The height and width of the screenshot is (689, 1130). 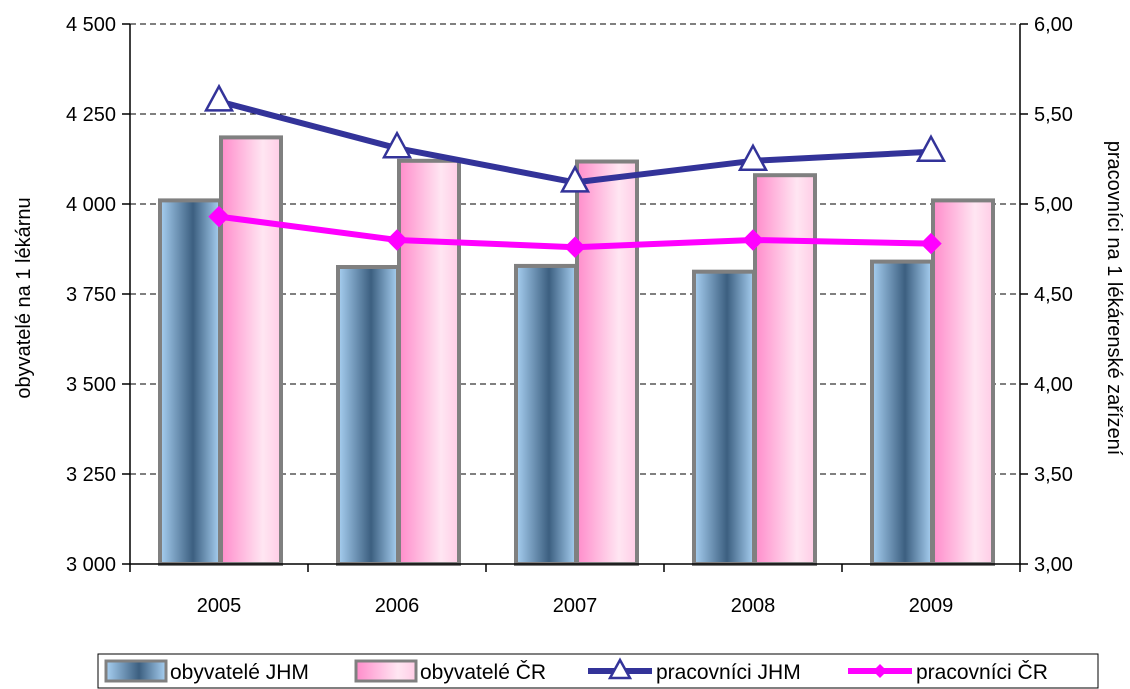 I want to click on legend-label: obyvatelé ČR, so click(x=483, y=672).